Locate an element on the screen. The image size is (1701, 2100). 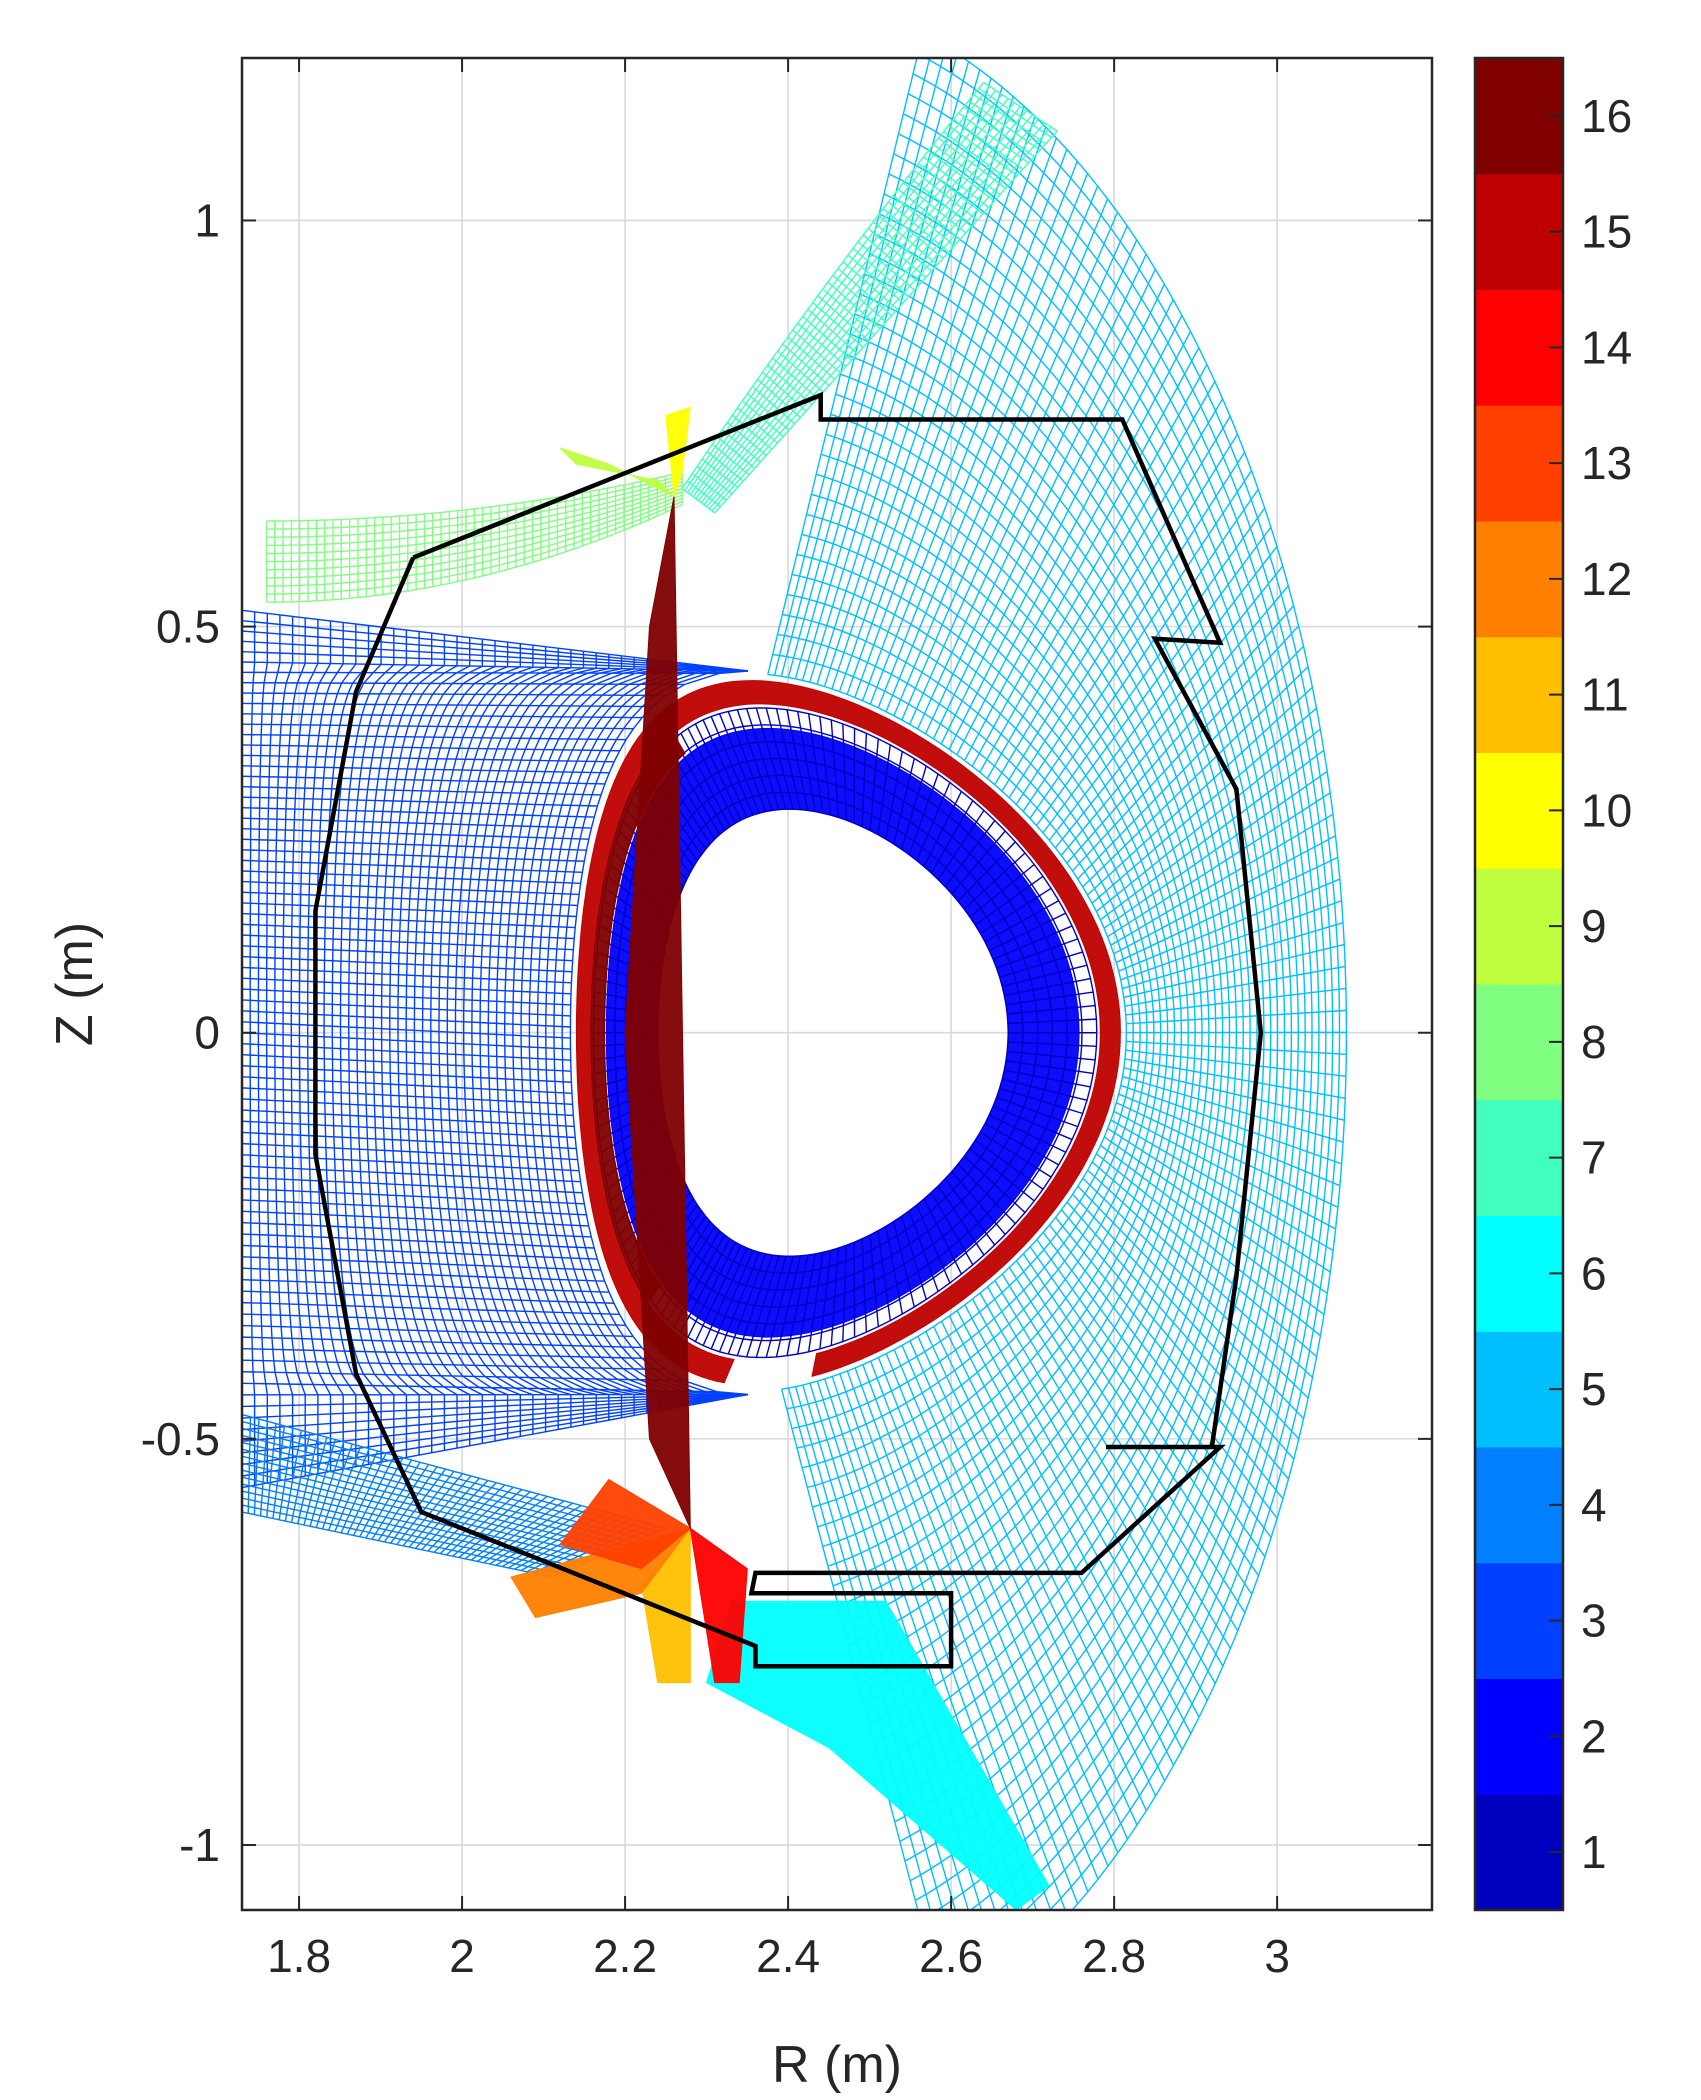
colorbar-tick-label: 8 is located at coordinates (1594, 1042).